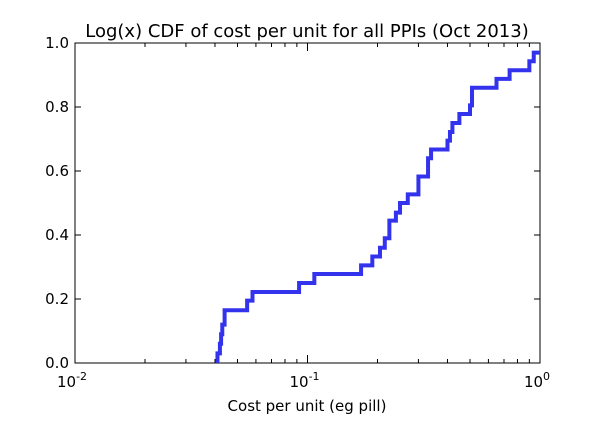 The width and height of the screenshot is (600, 428). I want to click on y-tick-label: 0.0, so click(57, 363).